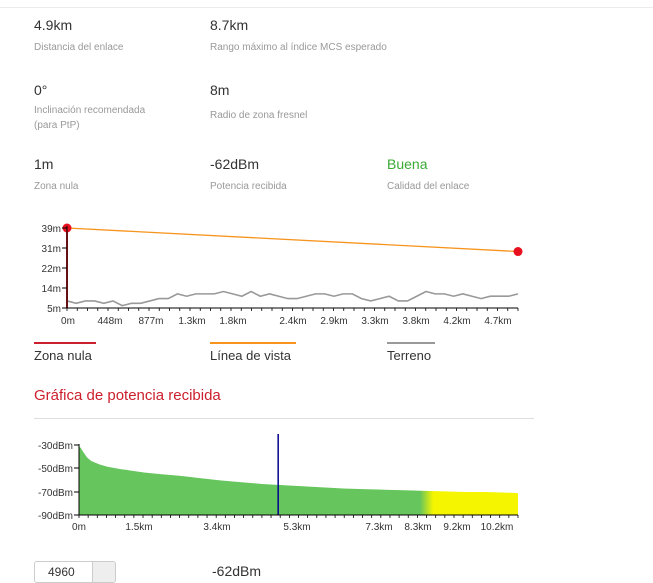 This screenshot has height=583, width=653. What do you see at coordinates (497, 321) in the screenshot?
I see `profile-x-tick-label: 4.7km` at bounding box center [497, 321].